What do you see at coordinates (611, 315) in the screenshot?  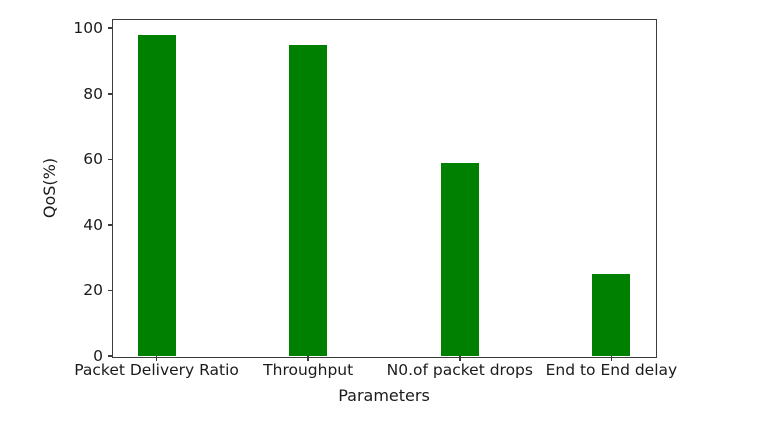 I see `bar-end-to-end-delay` at bounding box center [611, 315].